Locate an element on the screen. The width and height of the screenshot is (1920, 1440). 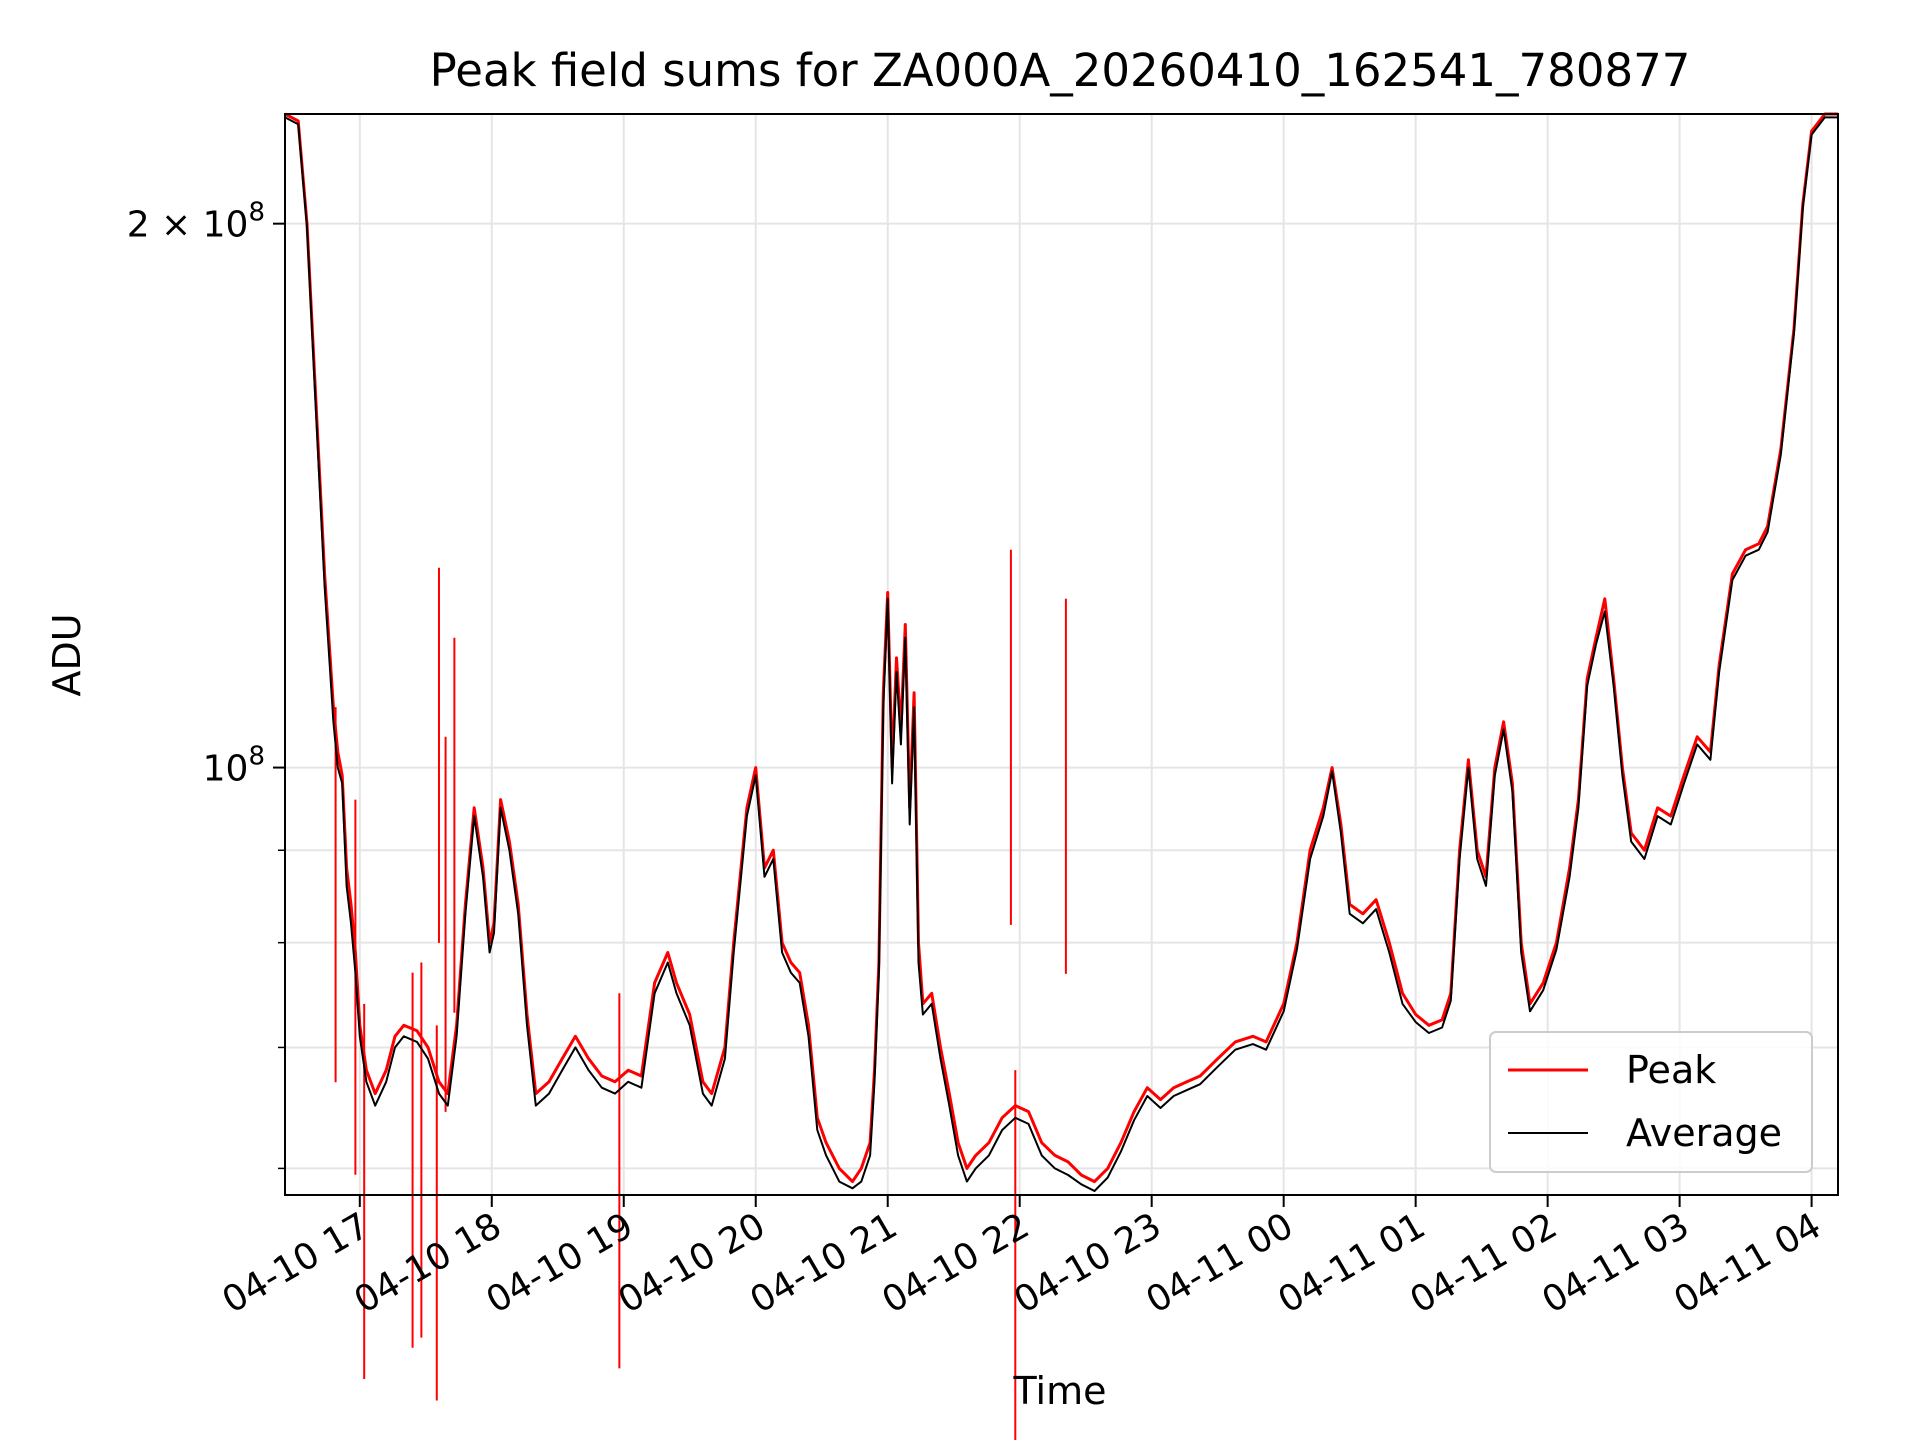
legend-label: Average is located at coordinates (1704, 1133).